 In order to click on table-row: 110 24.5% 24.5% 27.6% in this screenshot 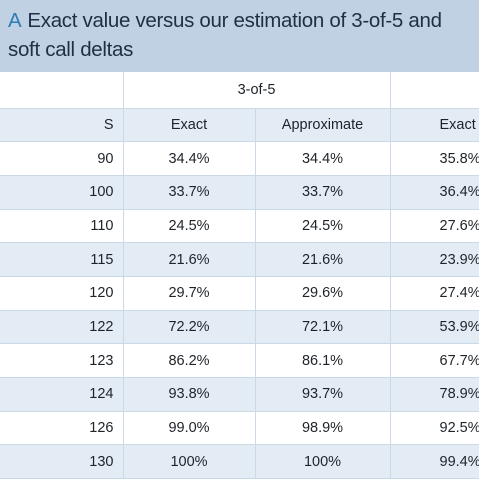, I will do `click(239, 226)`.